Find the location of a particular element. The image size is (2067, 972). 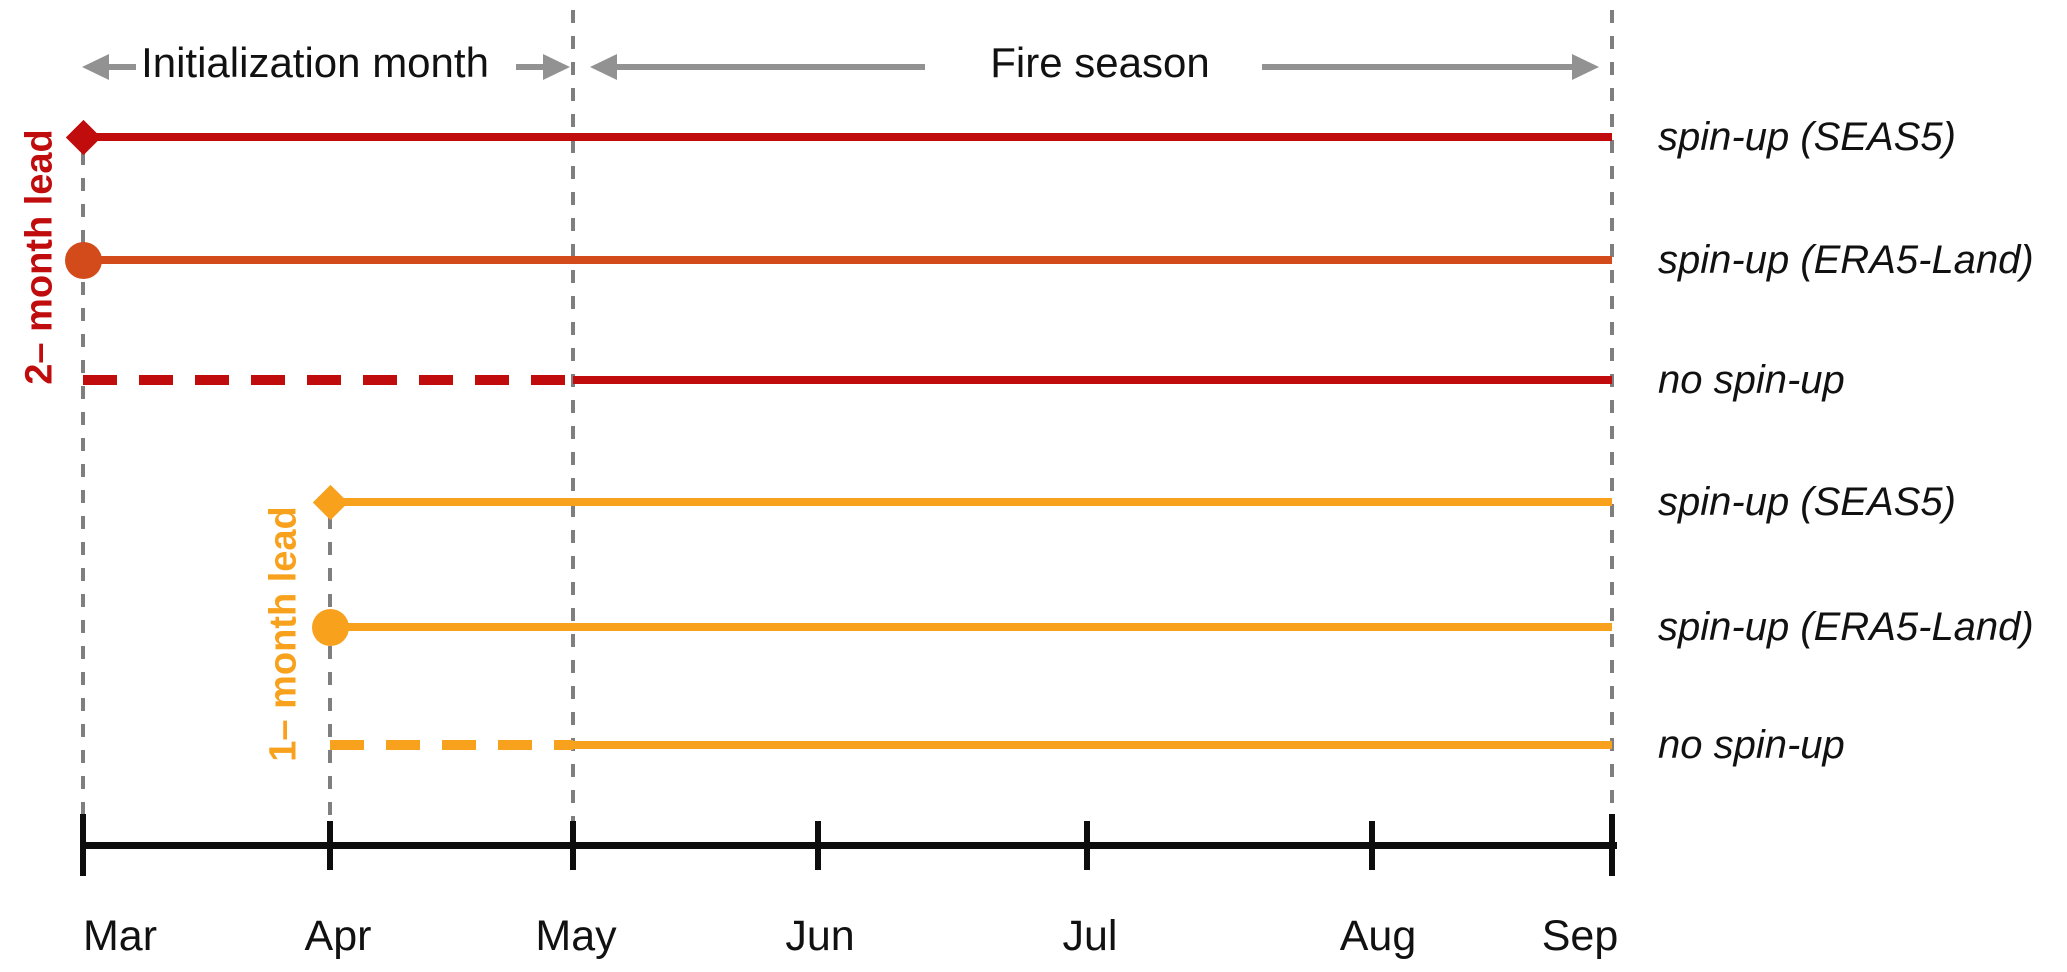

axis-tick-aug is located at coordinates (1372, 845).